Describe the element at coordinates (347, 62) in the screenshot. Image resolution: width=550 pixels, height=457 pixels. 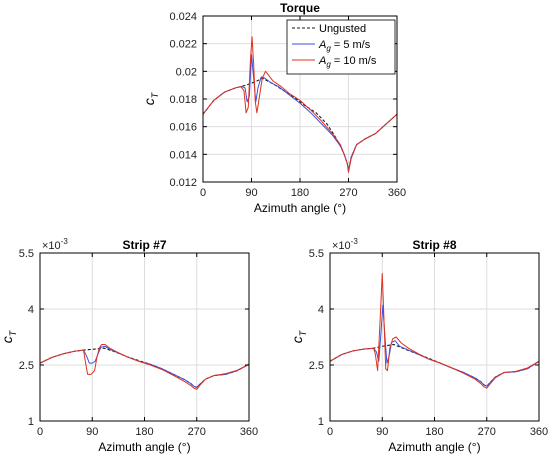
I see `legend-label-gust10: Ag = 10 m/s` at that location.